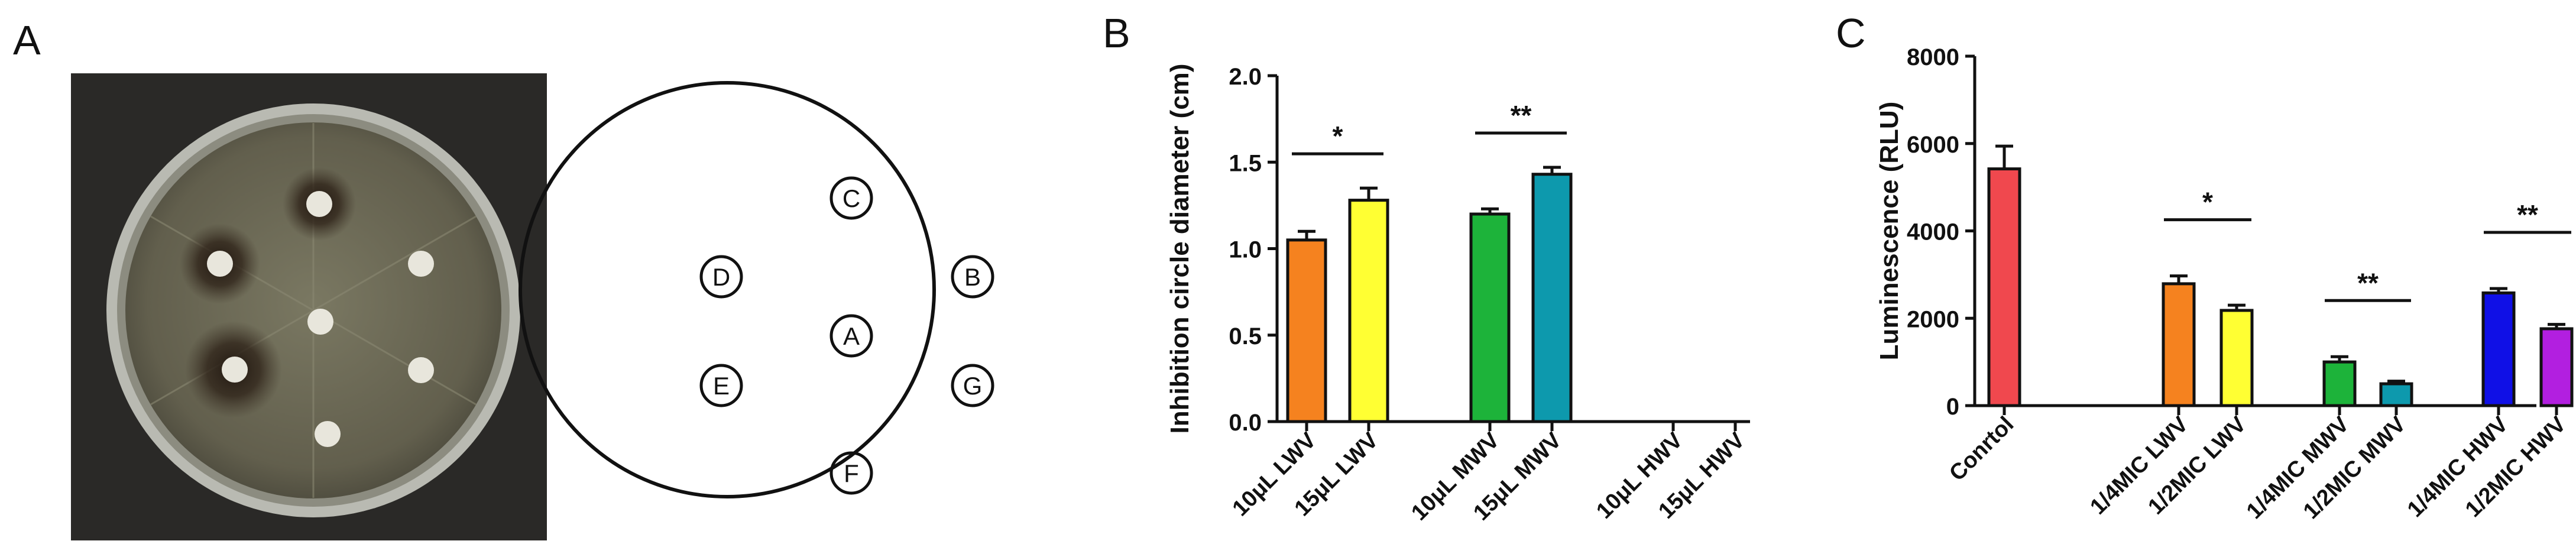 Image resolution: width=2576 pixels, height=557 pixels. I want to click on well-circle-f, so click(851, 473).